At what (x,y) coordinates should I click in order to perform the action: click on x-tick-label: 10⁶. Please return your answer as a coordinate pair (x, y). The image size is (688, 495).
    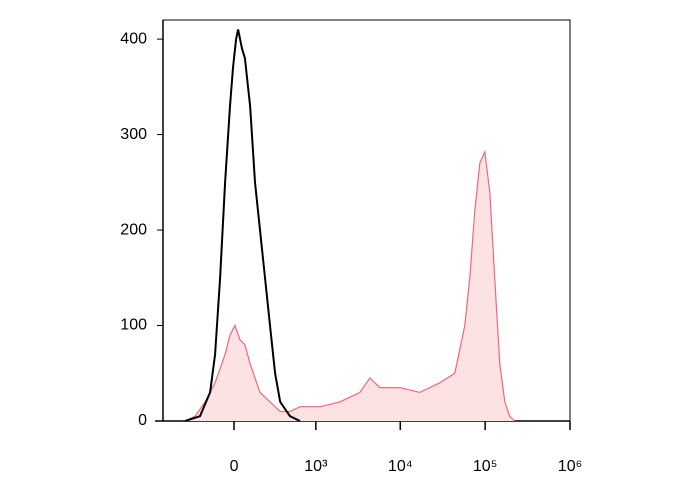
    Looking at the image, I should click on (570, 466).